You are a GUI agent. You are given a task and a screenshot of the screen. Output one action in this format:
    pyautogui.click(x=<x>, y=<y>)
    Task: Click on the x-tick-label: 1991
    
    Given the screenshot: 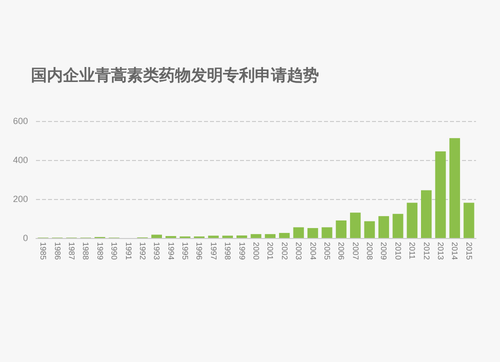 What is the action you would take?
    pyautogui.click(x=128, y=251)
    